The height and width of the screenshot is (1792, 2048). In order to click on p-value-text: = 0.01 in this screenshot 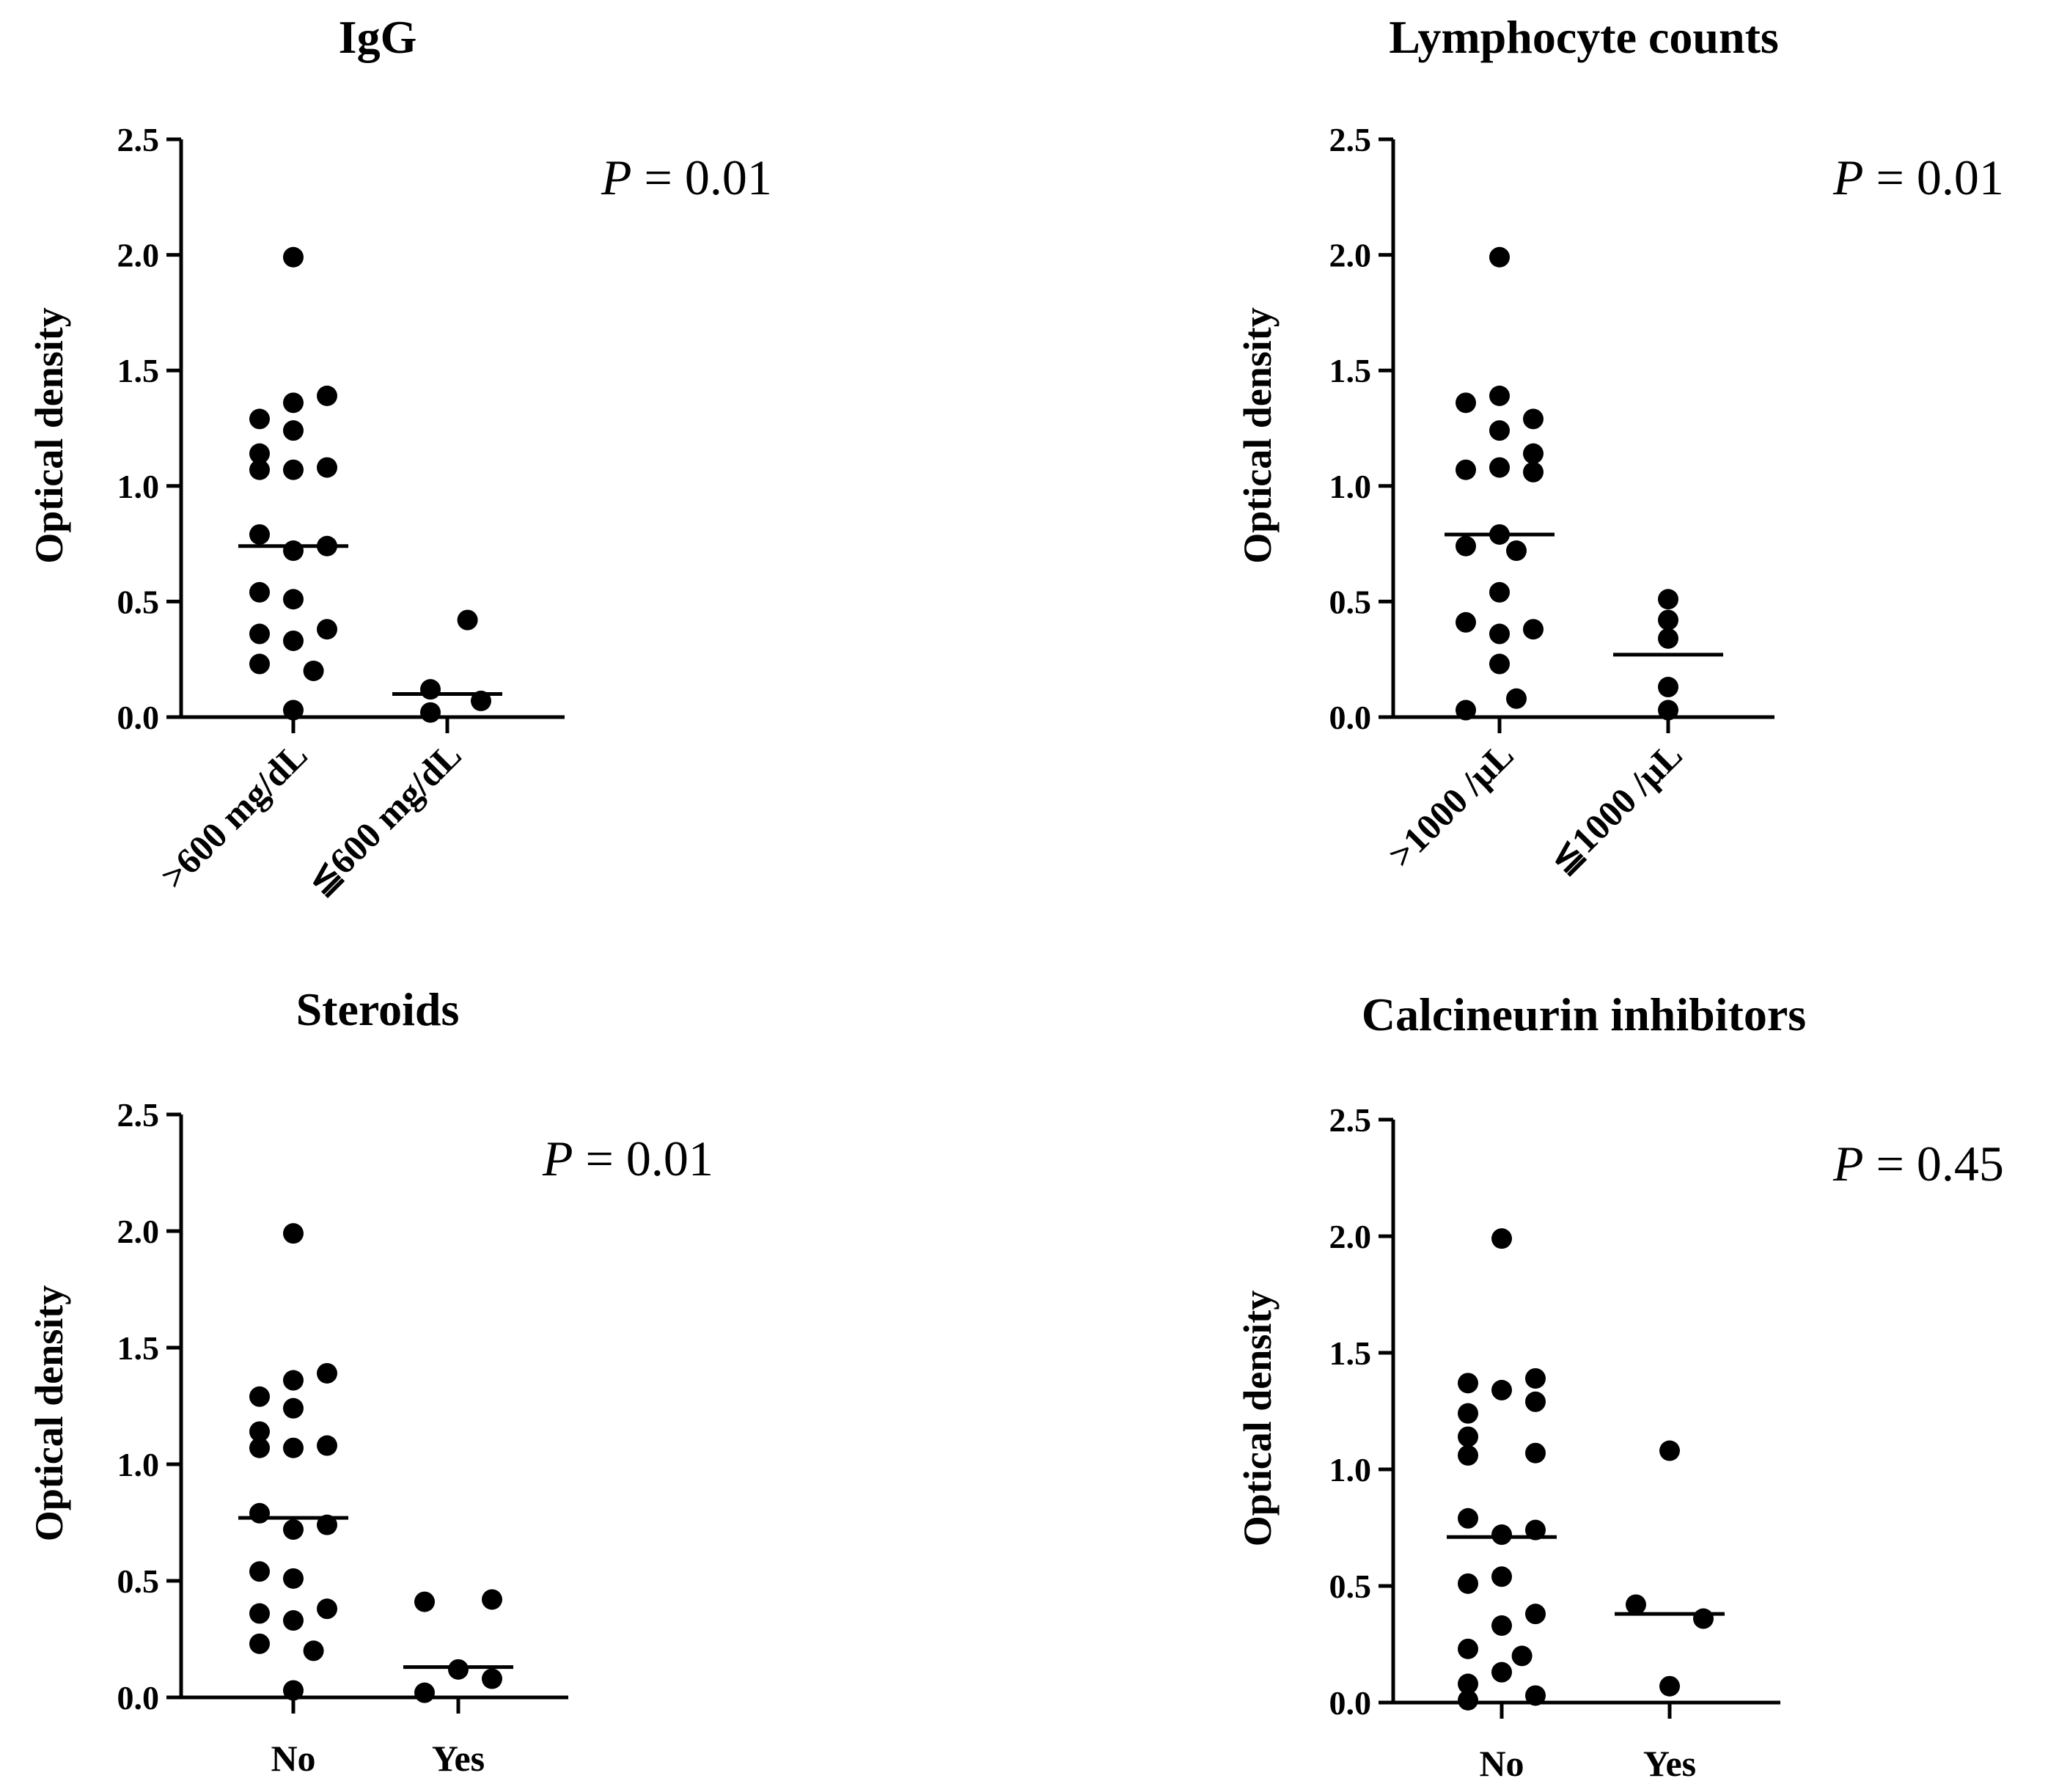, I will do `click(1934, 177)`.